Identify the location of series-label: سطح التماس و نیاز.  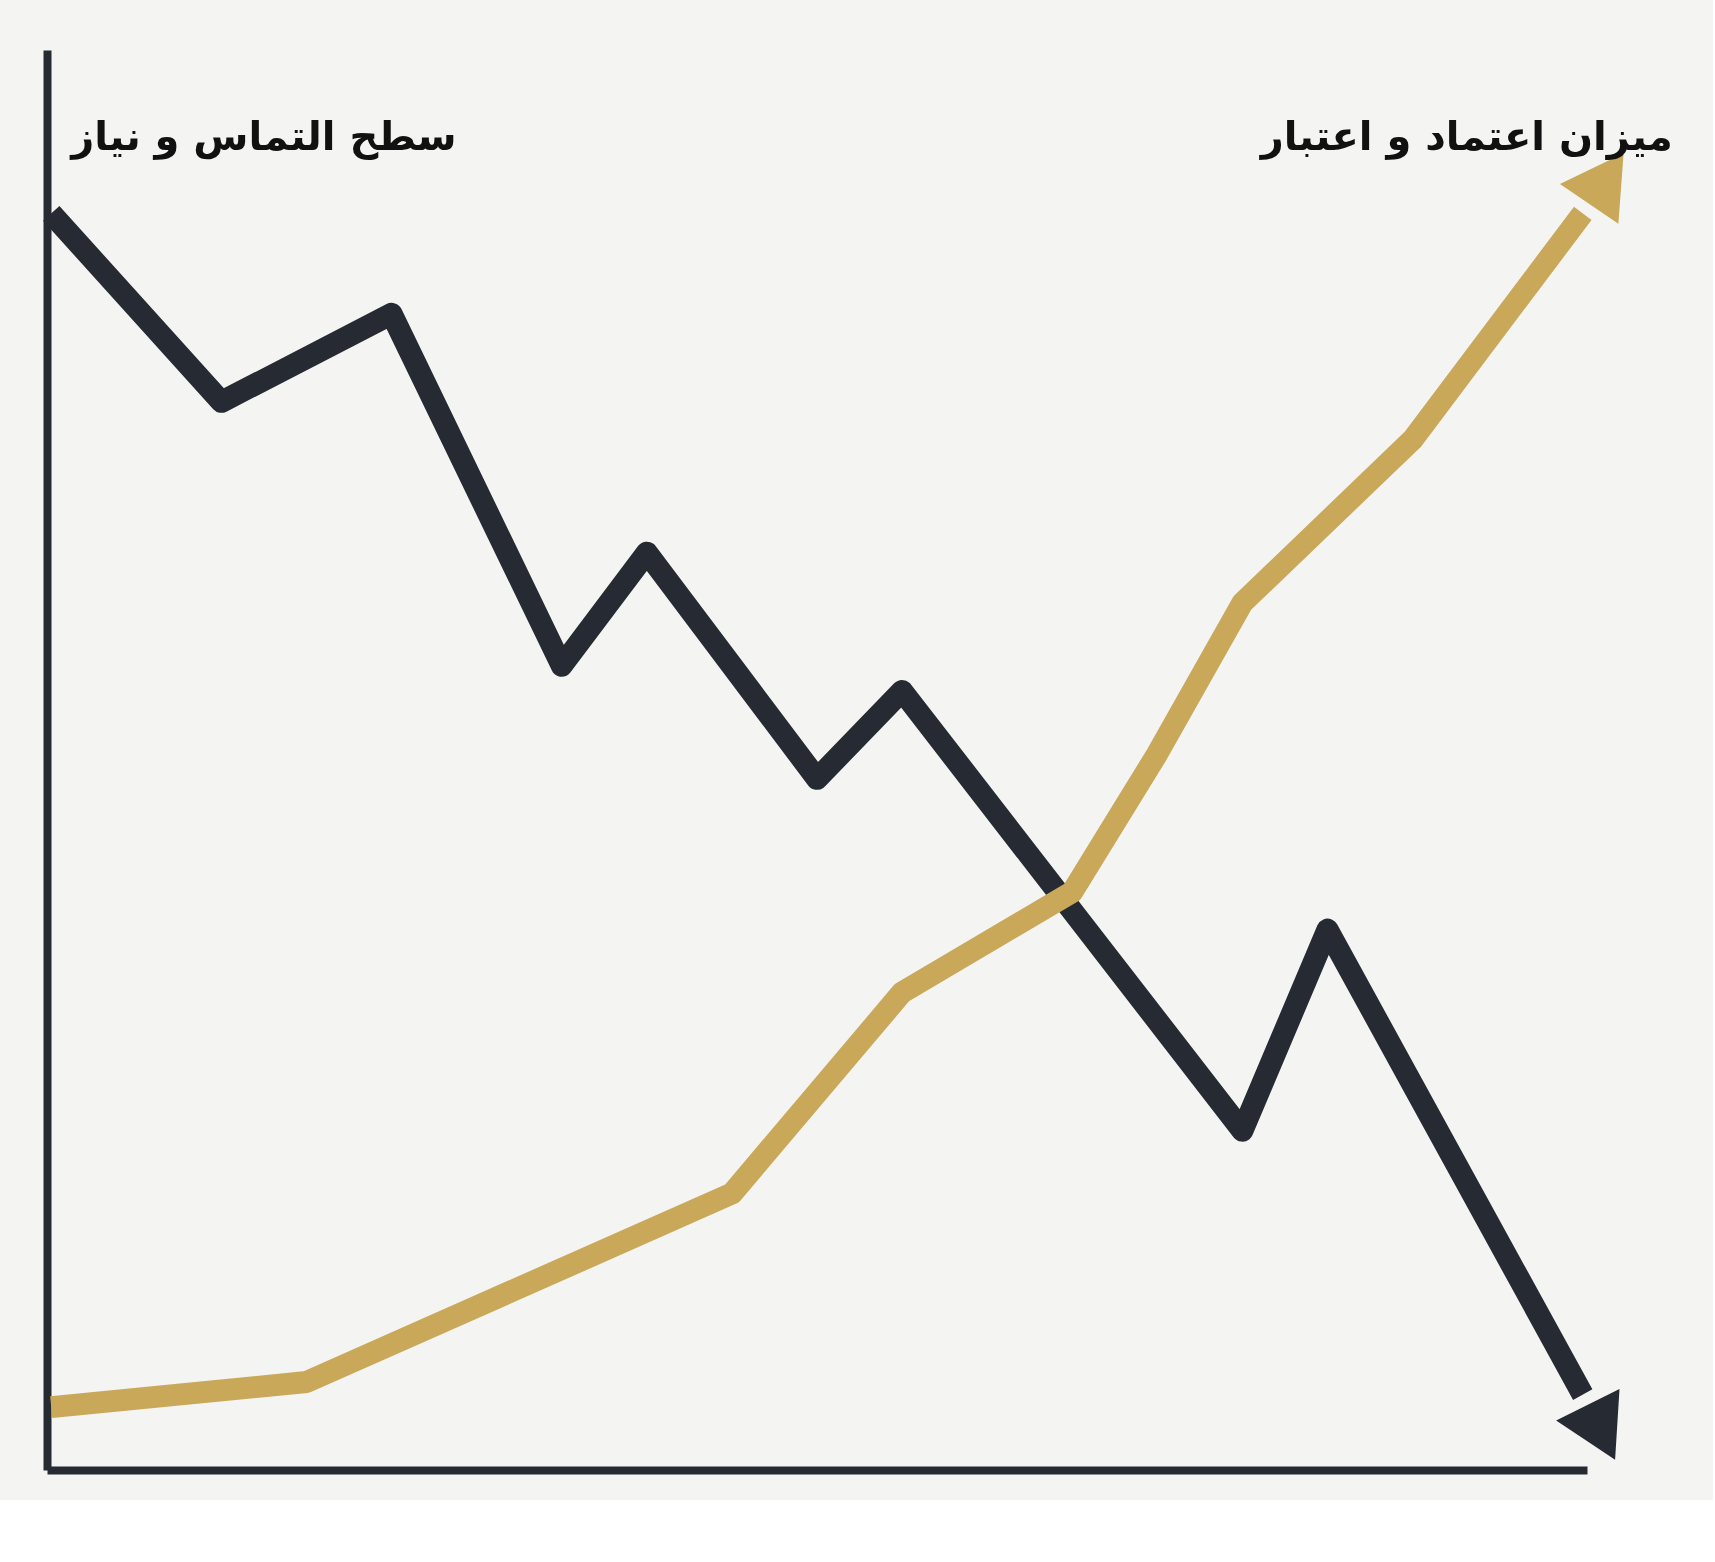
(263, 137).